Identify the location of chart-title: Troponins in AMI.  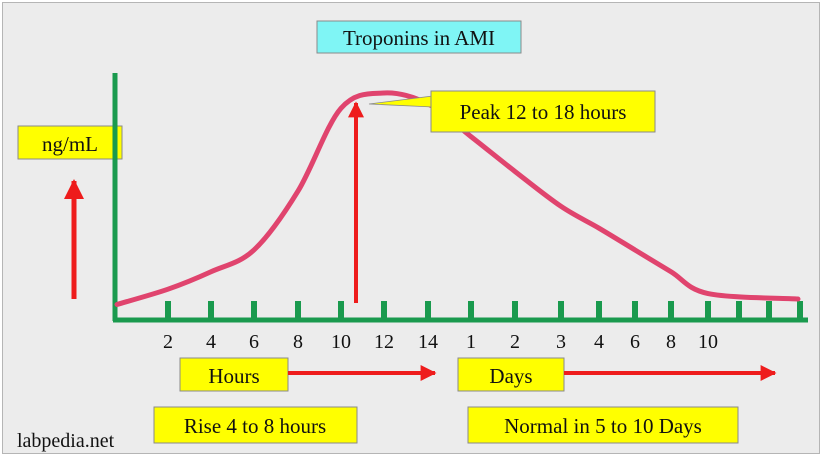
(419, 38).